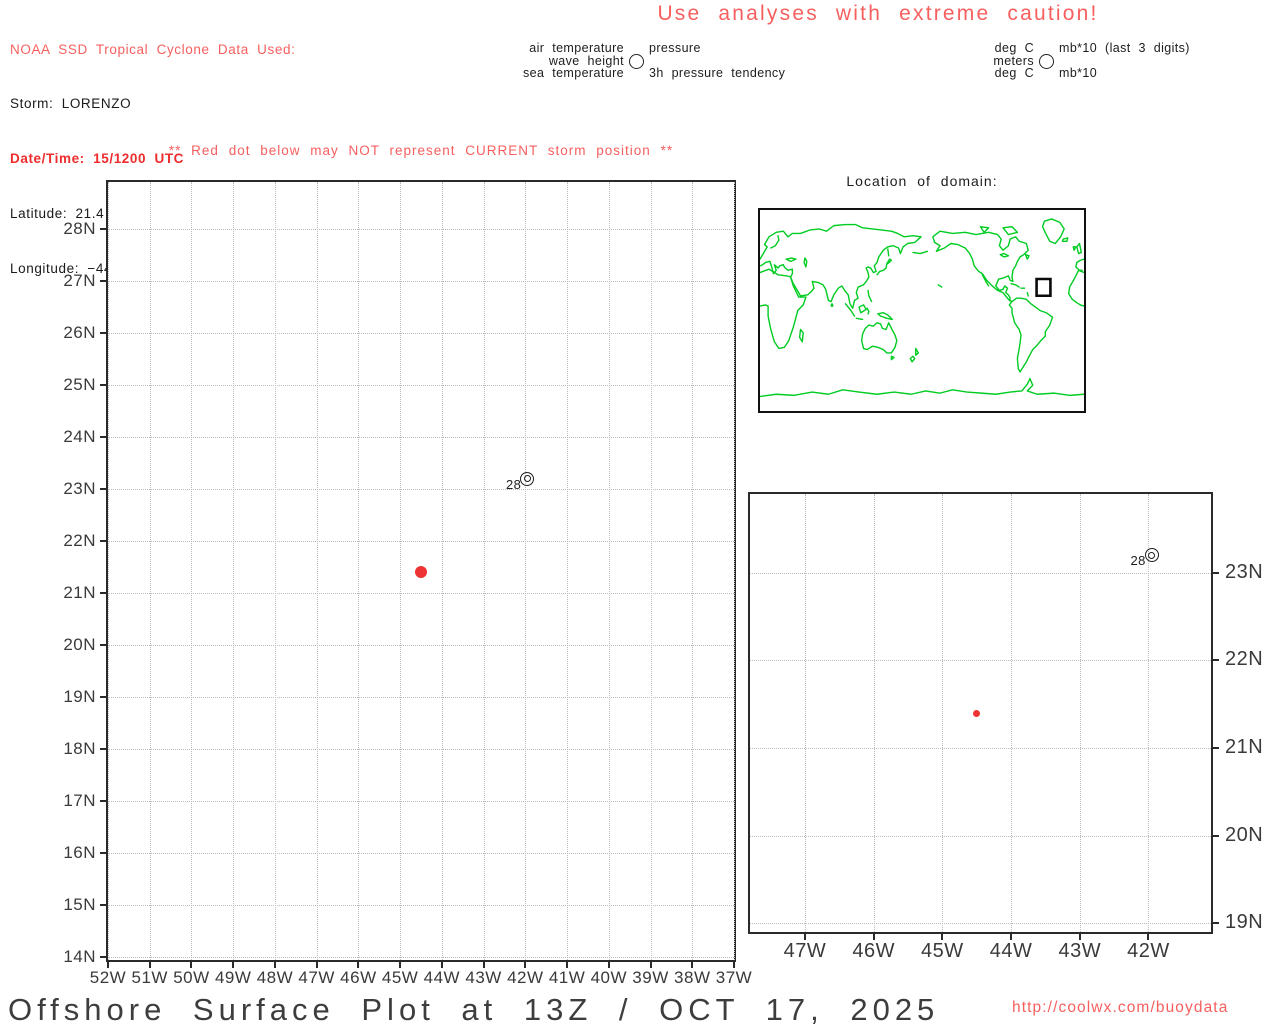  Describe the element at coordinates (233, 977) in the screenshot. I see `x-tick-label: 49W` at that location.